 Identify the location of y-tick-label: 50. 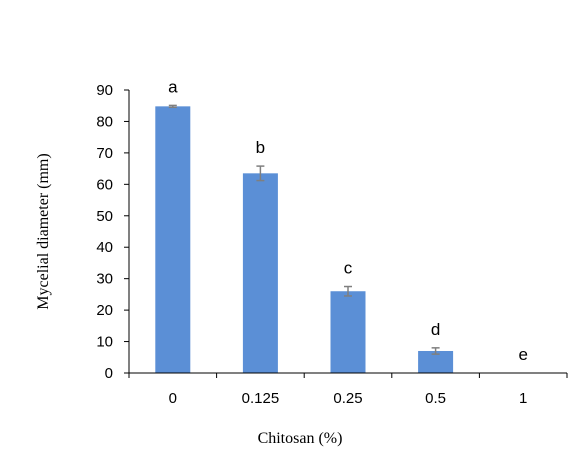
(104, 216).